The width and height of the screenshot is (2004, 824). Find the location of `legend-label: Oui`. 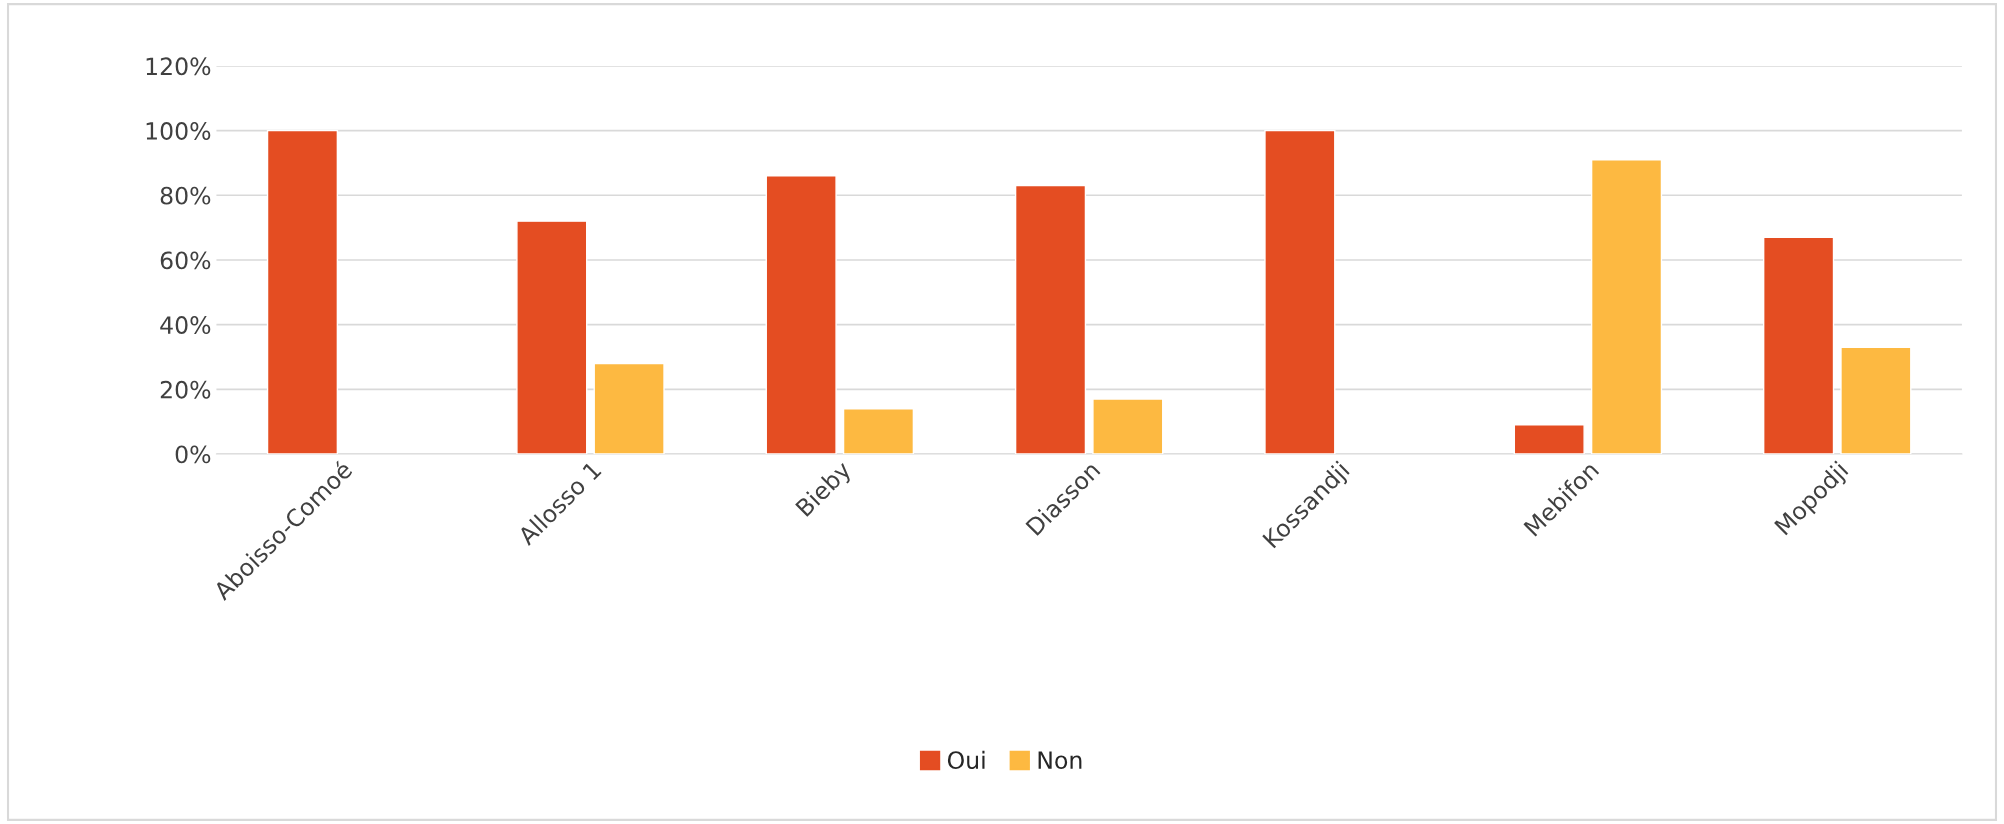

legend-label: Oui is located at coordinates (966, 760).